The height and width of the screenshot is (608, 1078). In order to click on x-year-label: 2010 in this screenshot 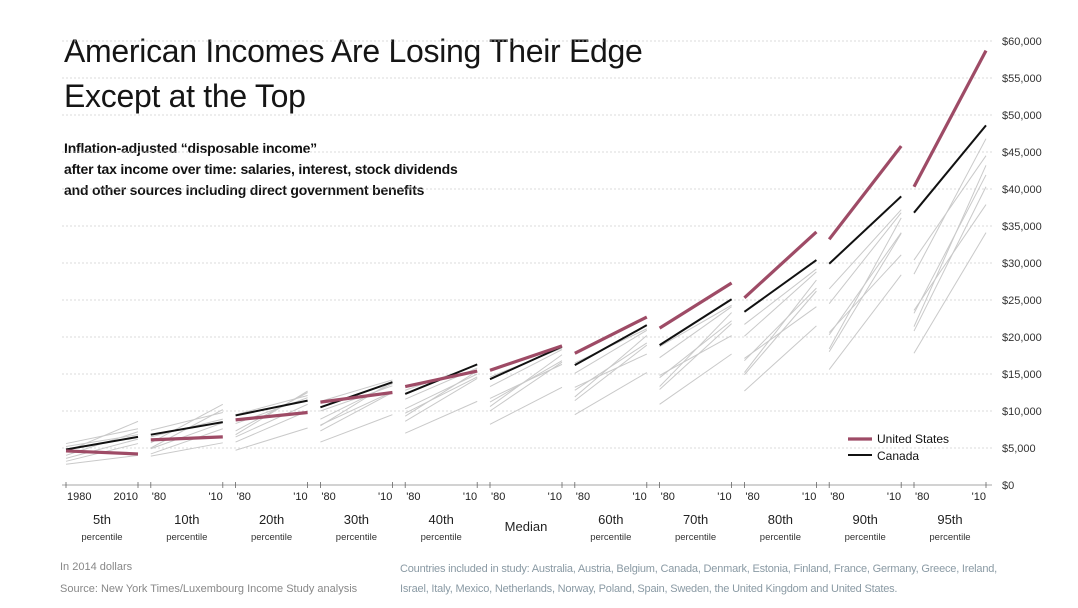, I will do `click(126, 497)`.